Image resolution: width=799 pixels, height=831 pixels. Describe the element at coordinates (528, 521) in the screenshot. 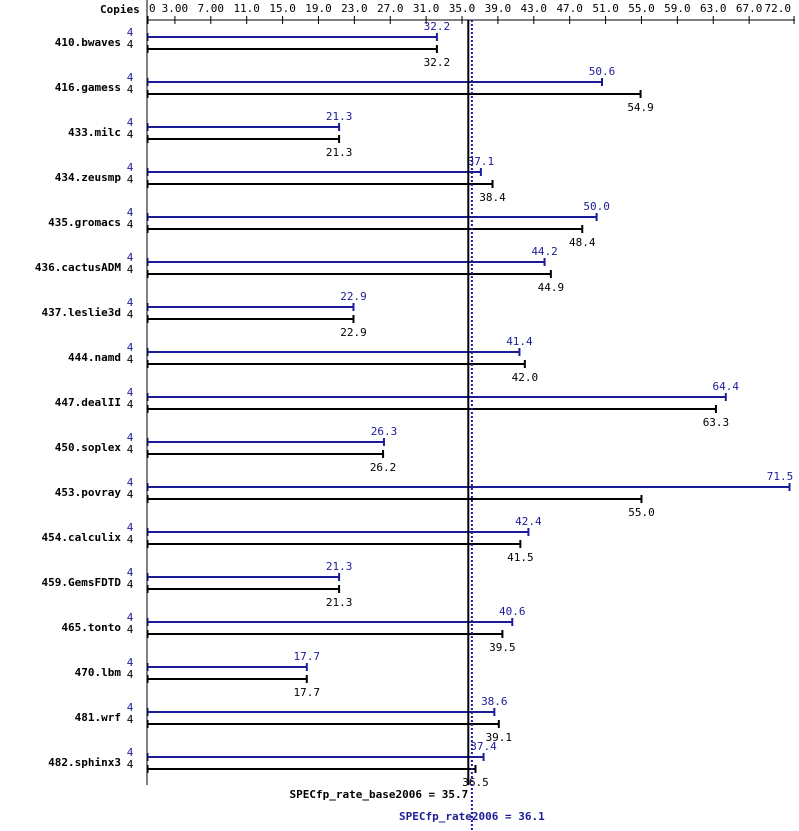

I see `value-label: 42.4` at that location.